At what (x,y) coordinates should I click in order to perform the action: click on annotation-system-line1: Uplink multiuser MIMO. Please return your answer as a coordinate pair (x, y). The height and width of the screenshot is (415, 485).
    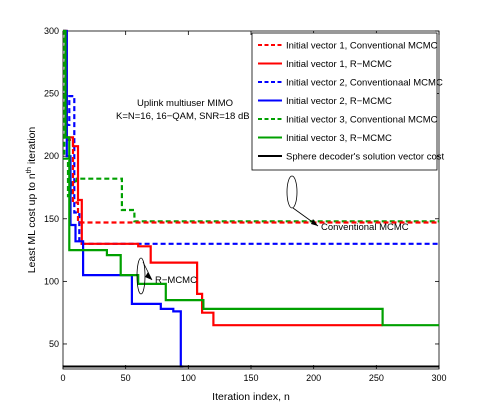
    Looking at the image, I should click on (185, 103).